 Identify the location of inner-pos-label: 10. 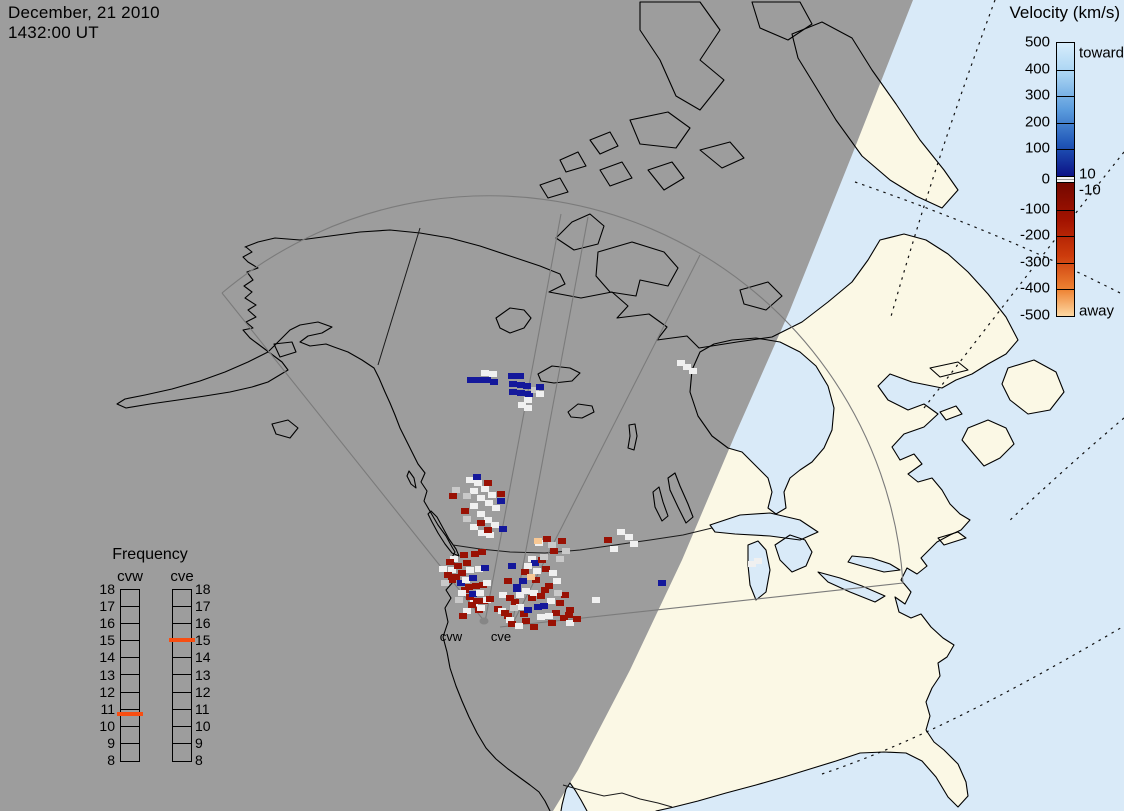
(1087, 174).